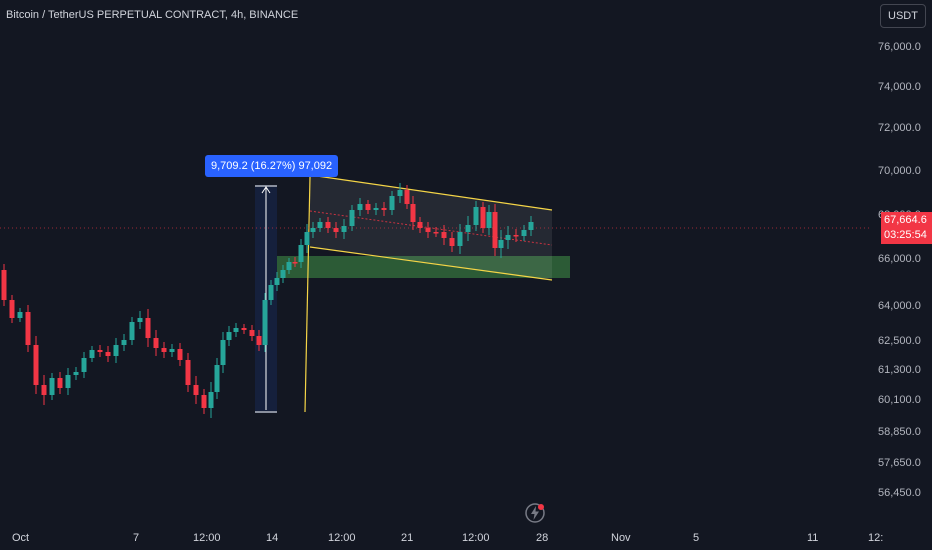 This screenshot has height=550, width=932. Describe the element at coordinates (899, 87) in the screenshot. I see `price-axis-label: 74,000.0` at that location.